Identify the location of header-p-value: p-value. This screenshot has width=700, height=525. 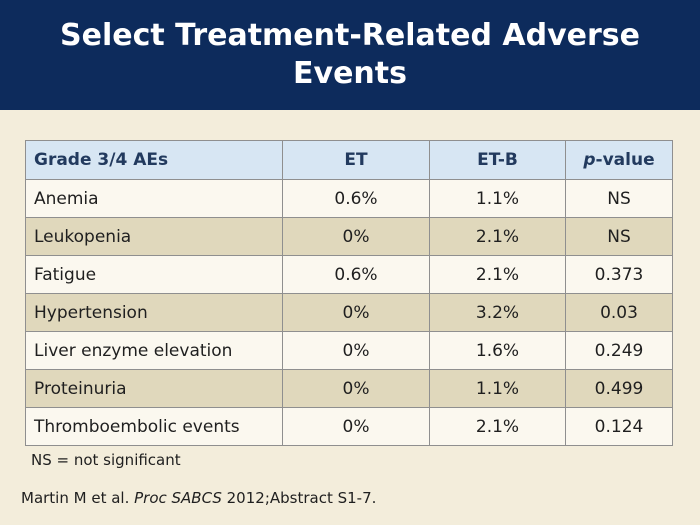
(619, 160).